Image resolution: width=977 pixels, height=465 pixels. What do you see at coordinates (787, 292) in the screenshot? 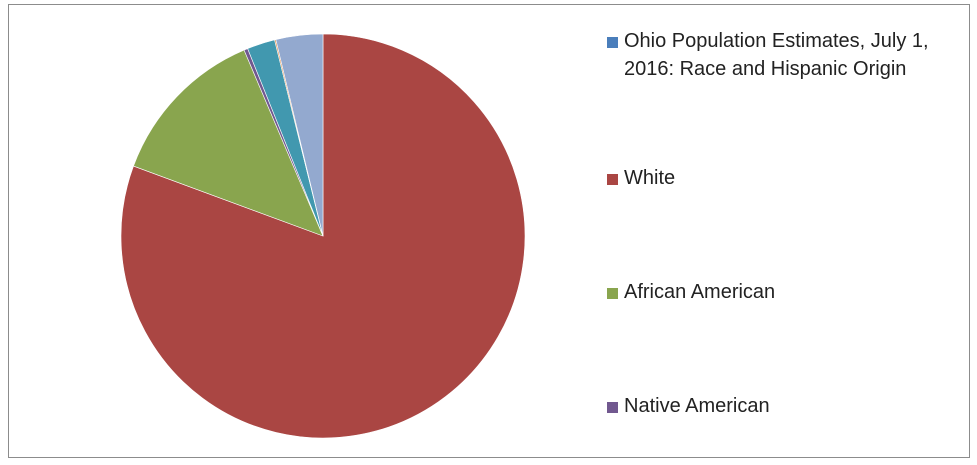
I see `legend-item-african-american: African American` at bounding box center [787, 292].